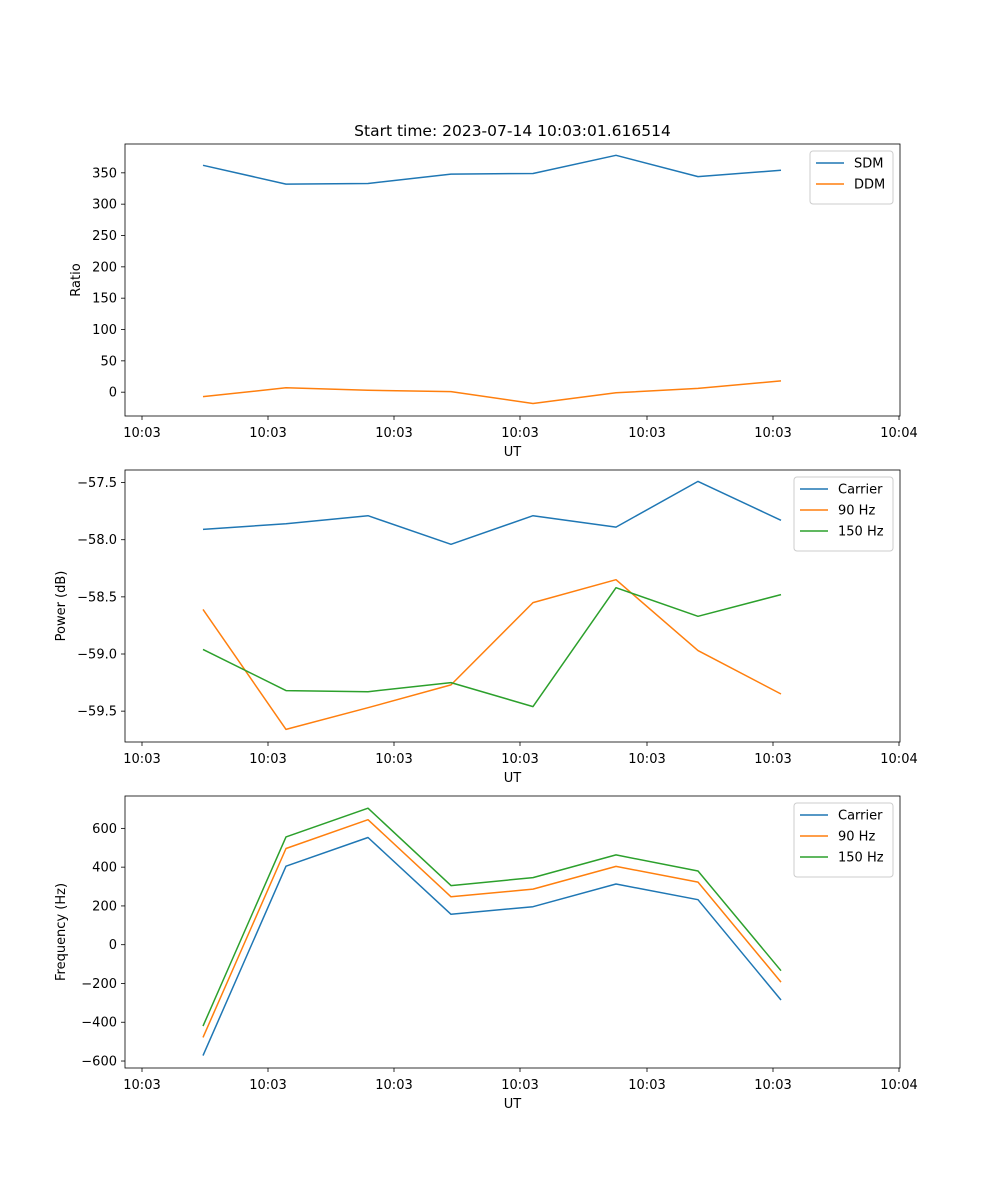 The width and height of the screenshot is (1000, 1200). Describe the element at coordinates (868, 164) in the screenshot. I see `legend-label: SDM` at that location.